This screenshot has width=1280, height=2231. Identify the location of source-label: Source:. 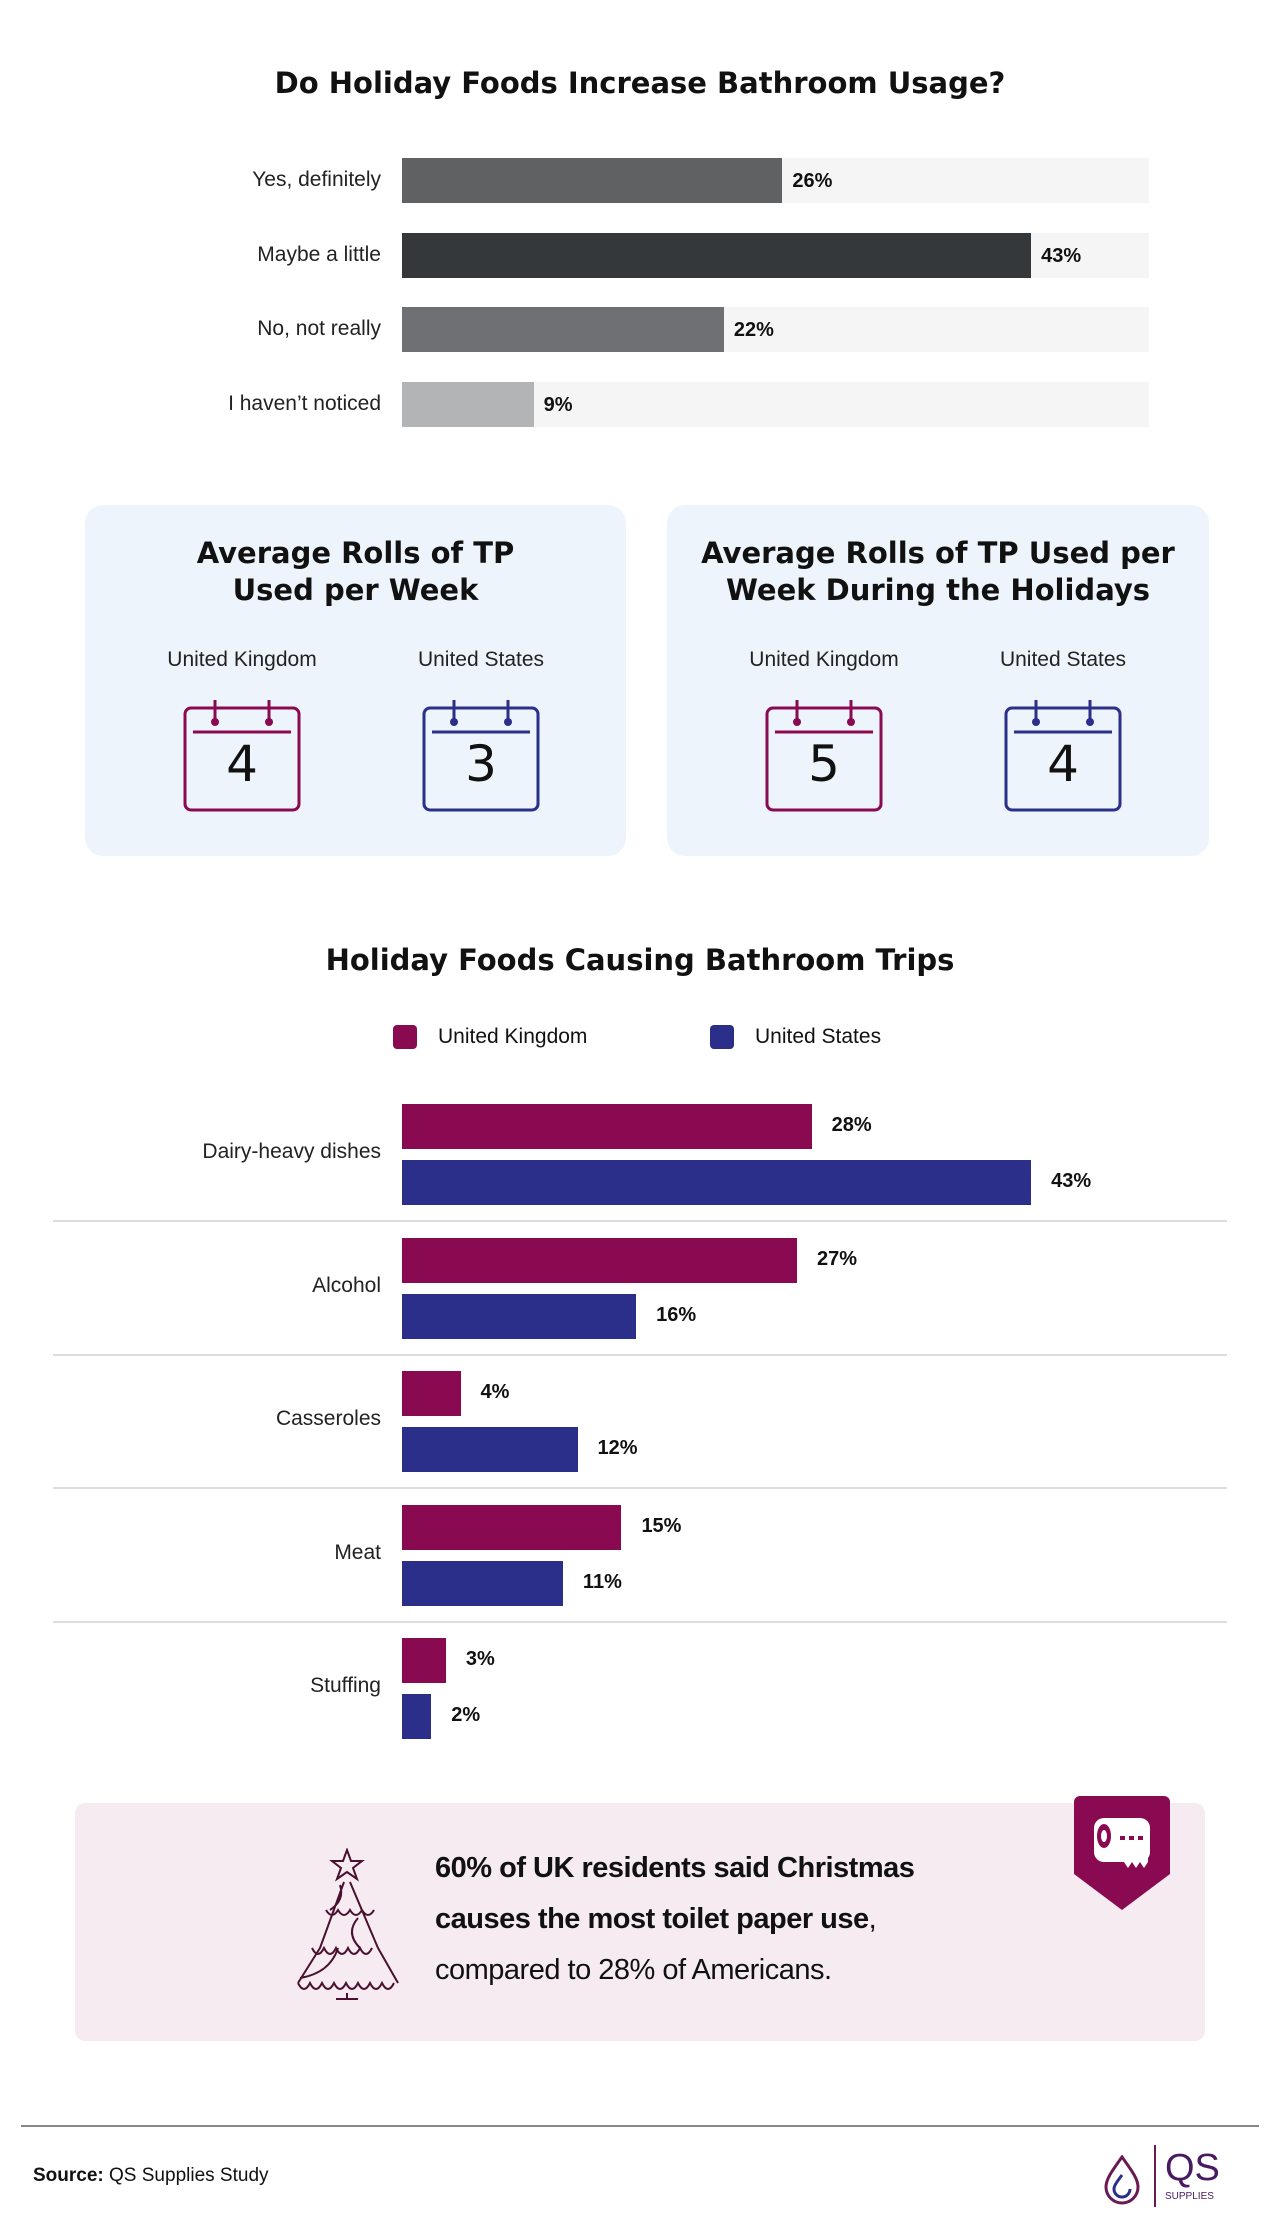
(68, 2175).